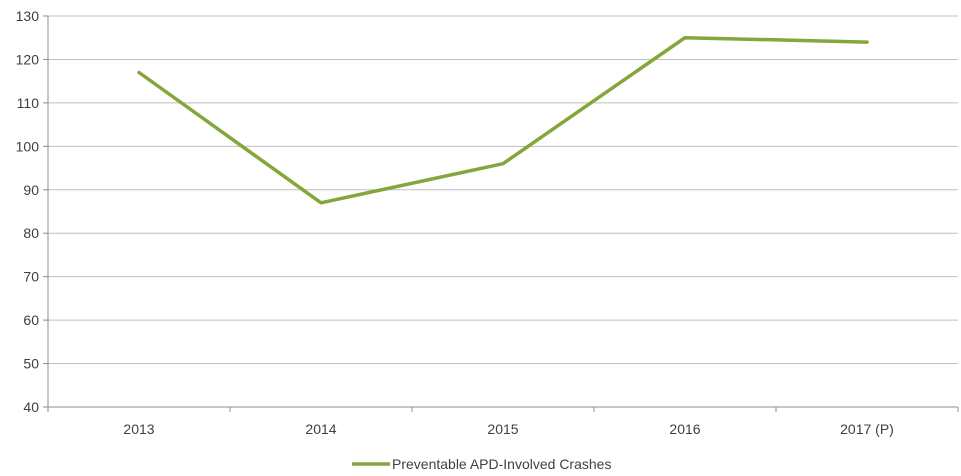  I want to click on y-tick-label: 100, so click(28, 146).